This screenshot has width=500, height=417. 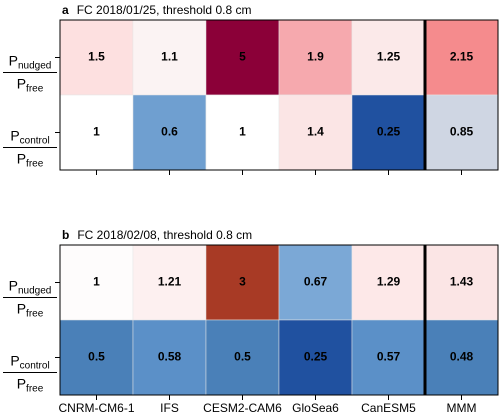 I want to click on x-tick-label: CESM2-CAM6, so click(x=242, y=408).